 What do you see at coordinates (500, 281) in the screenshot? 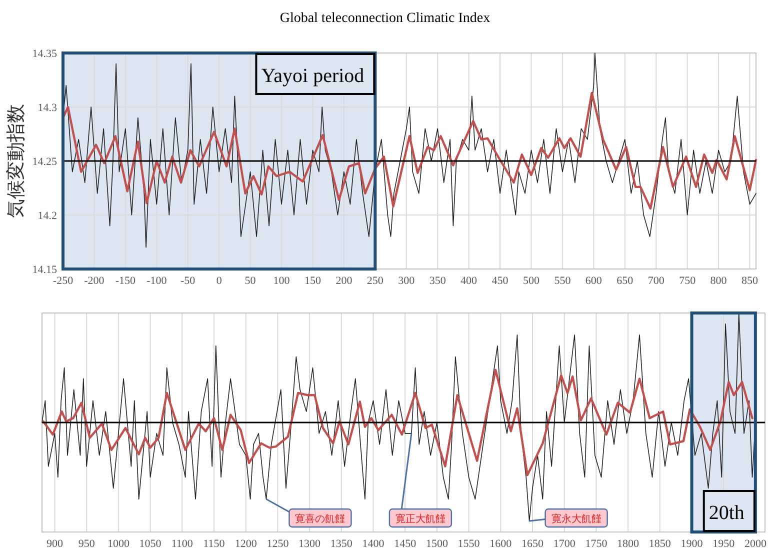
I see `x-tick-label: 450` at bounding box center [500, 281].